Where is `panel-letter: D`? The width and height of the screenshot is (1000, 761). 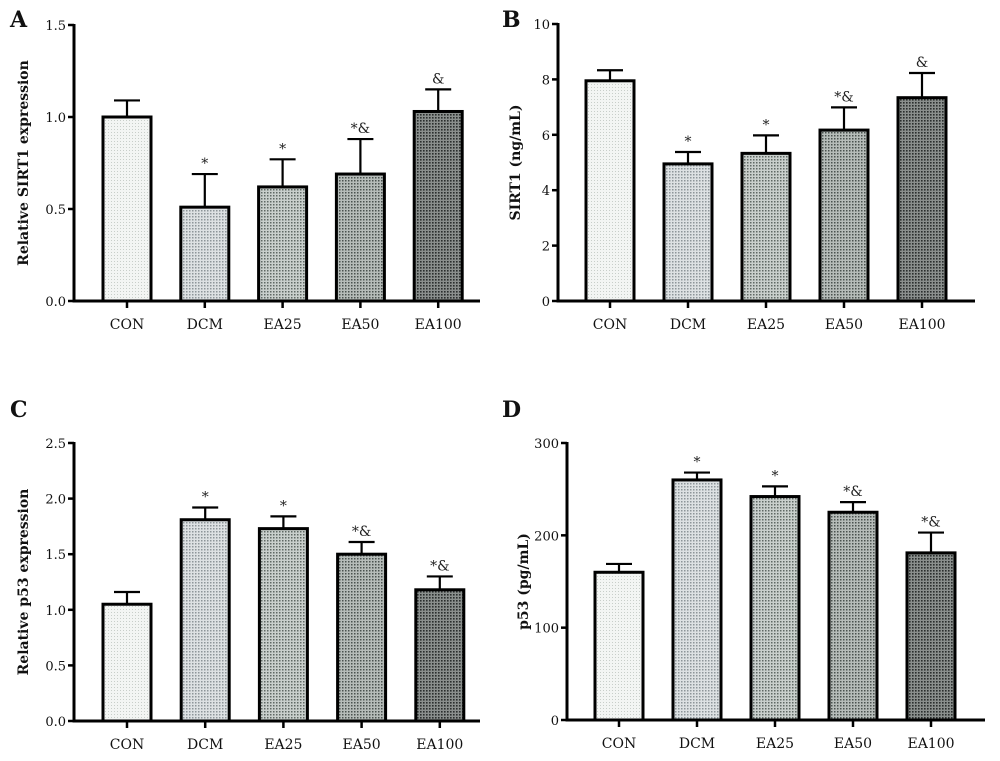
panel-letter: D is located at coordinates (511, 410).